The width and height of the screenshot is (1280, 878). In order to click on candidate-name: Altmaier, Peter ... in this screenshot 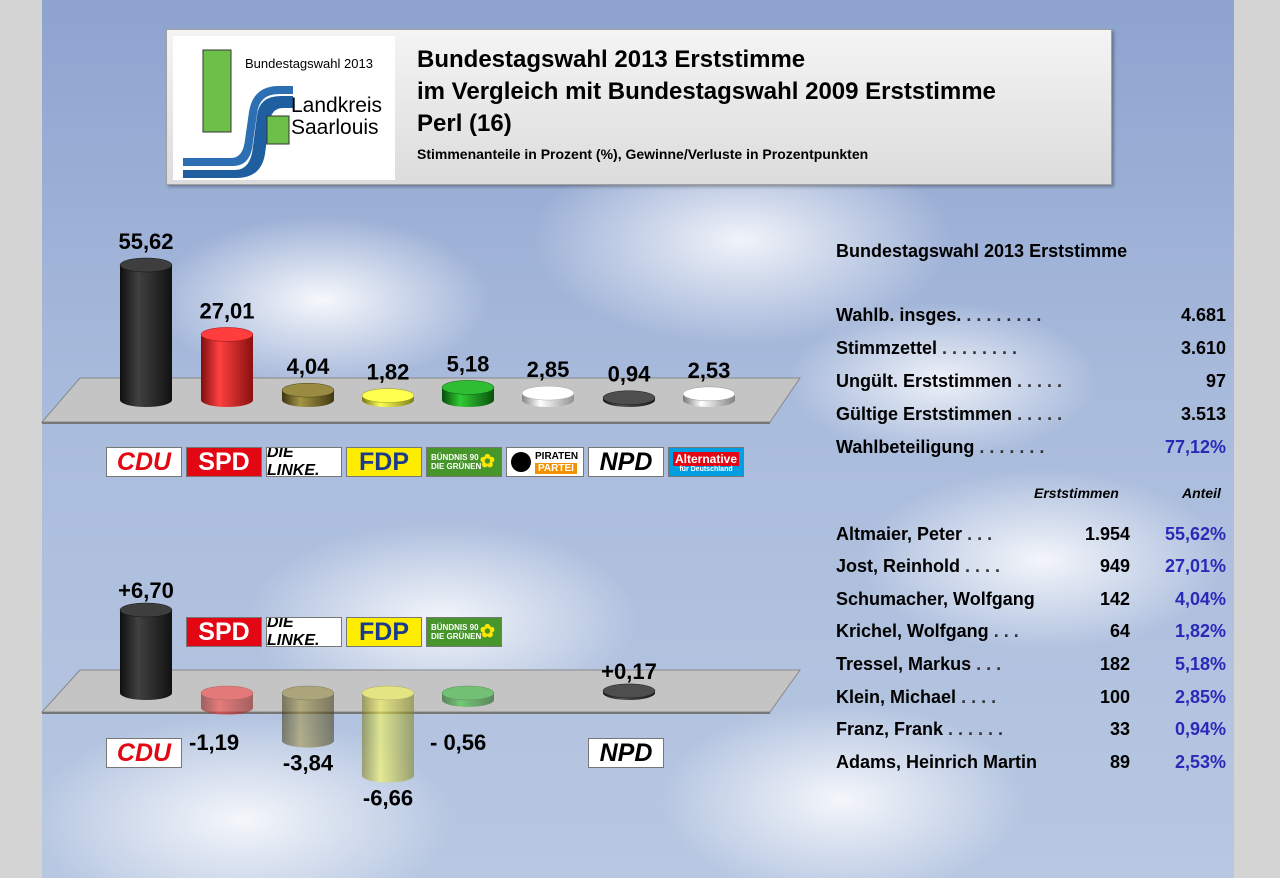, I will do `click(917, 534)`.